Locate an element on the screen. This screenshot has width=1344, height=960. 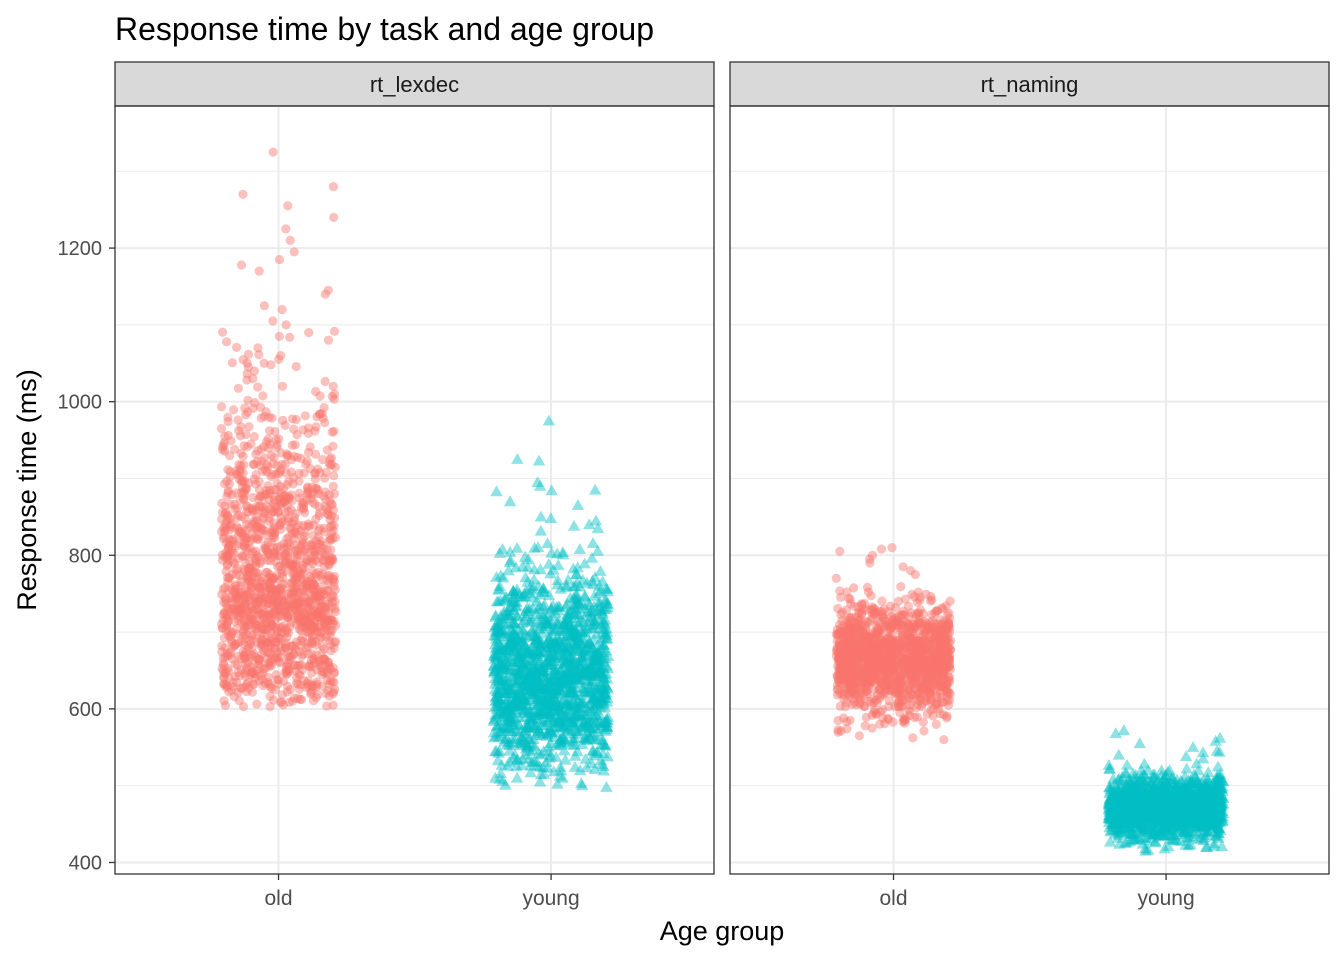
x-tick-label: old is located at coordinates (279, 898).